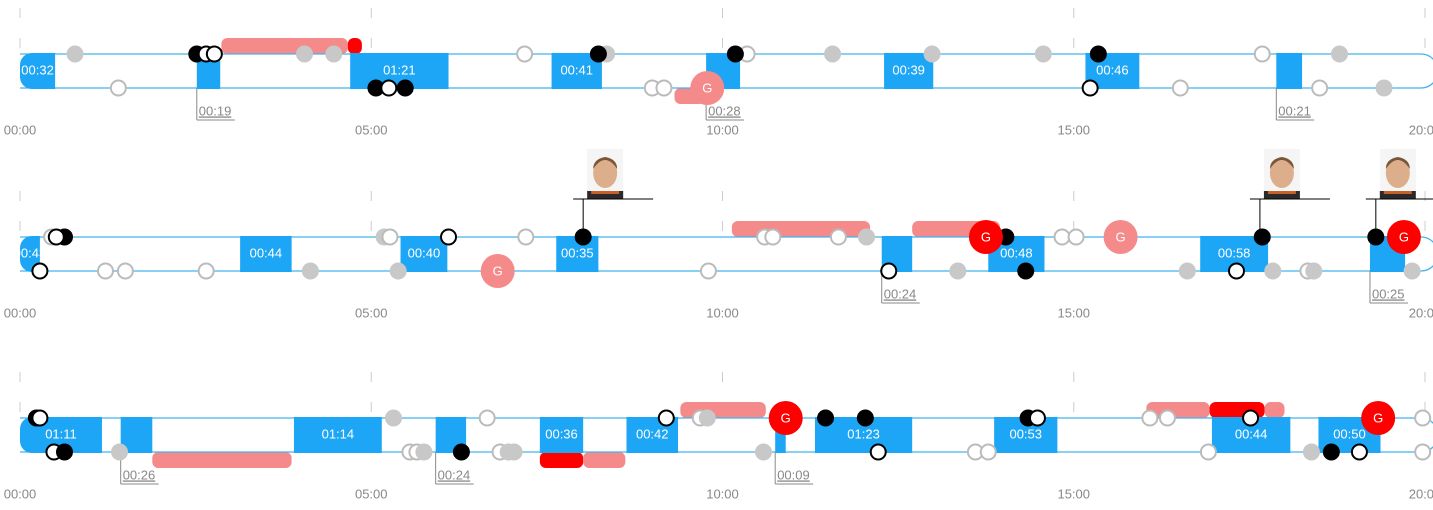  Describe the element at coordinates (577, 252) in the screenshot. I see `shift-label: 00:35` at that location.